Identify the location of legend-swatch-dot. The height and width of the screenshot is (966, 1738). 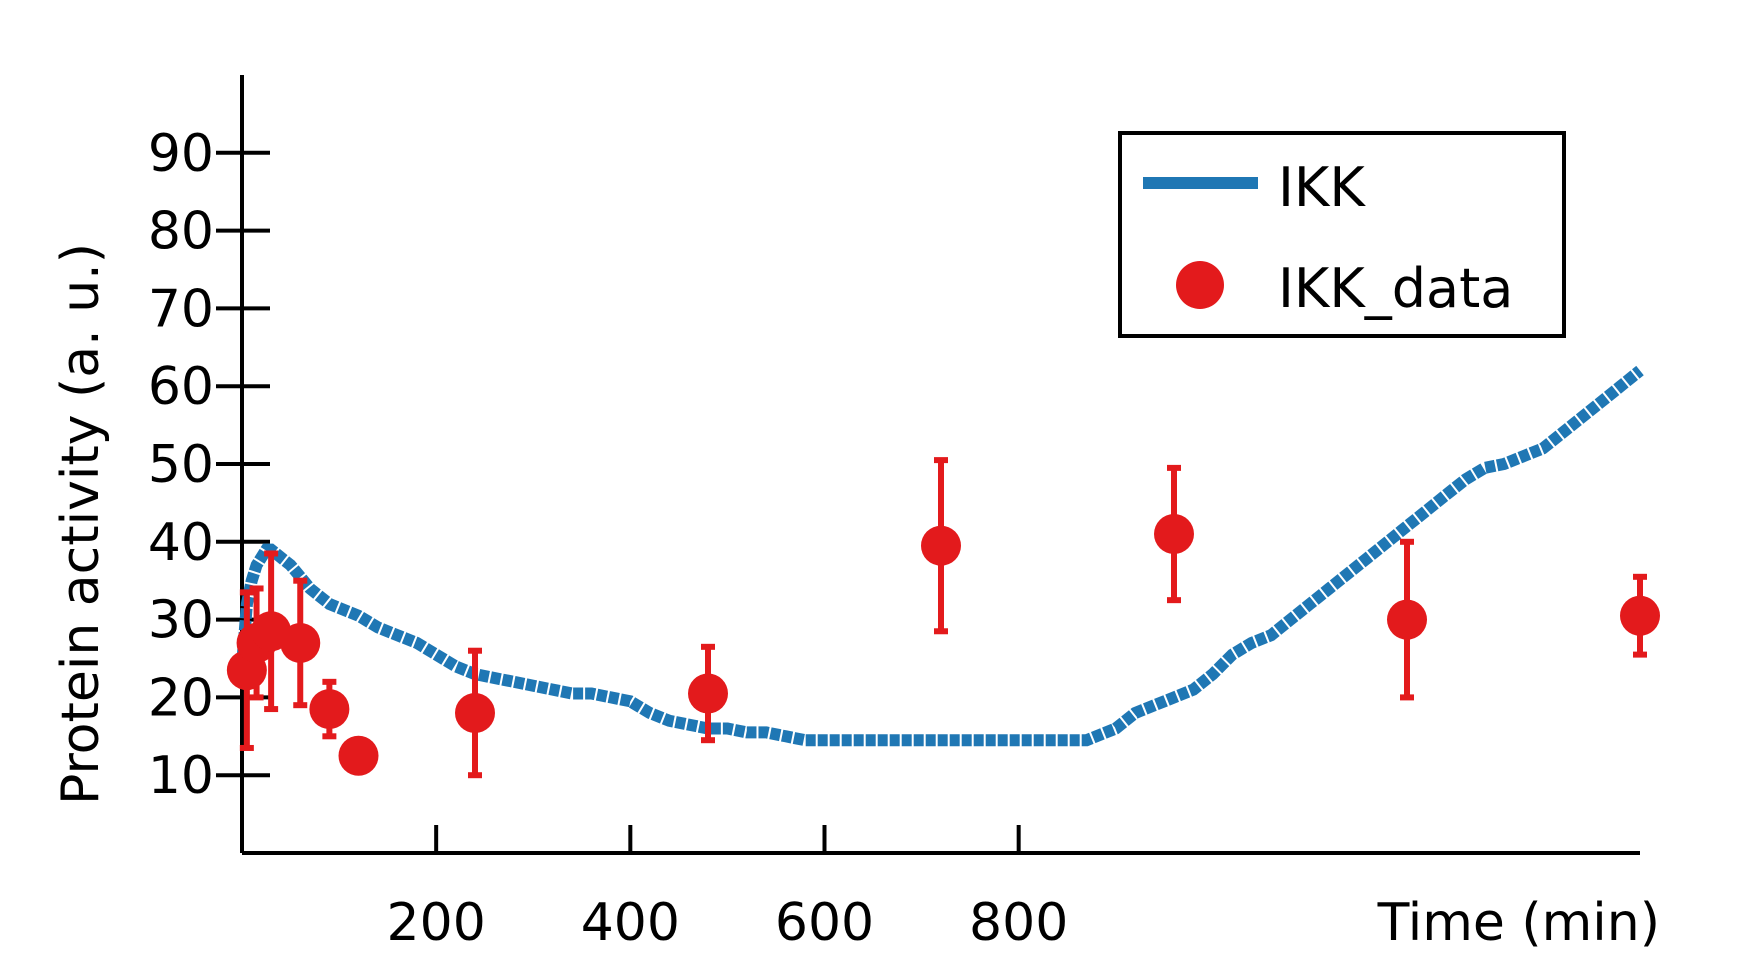
(1200, 285).